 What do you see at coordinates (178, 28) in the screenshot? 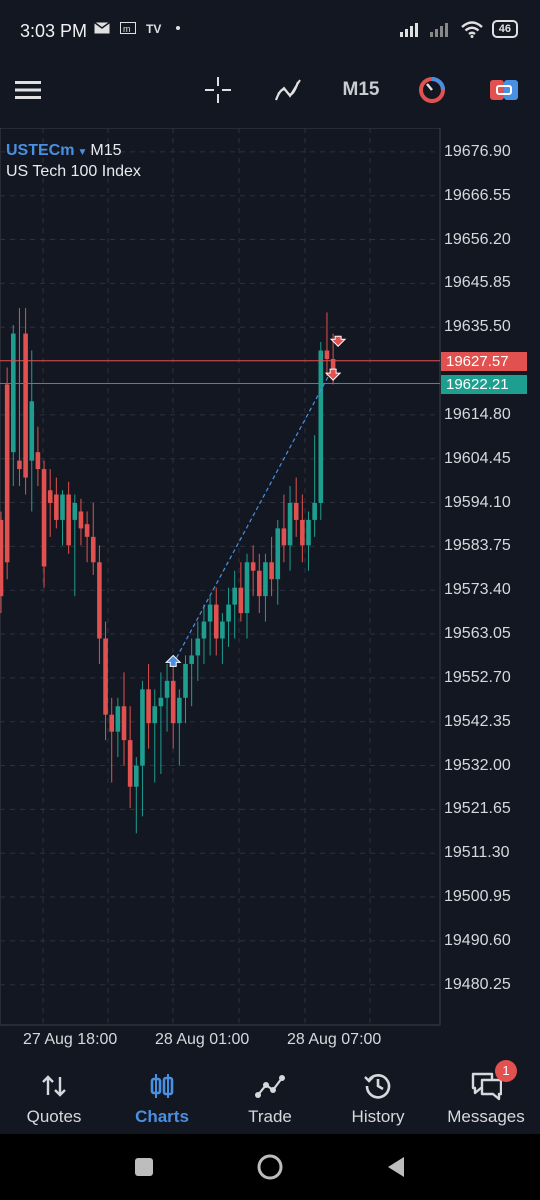
I see `more-notifications-icon` at bounding box center [178, 28].